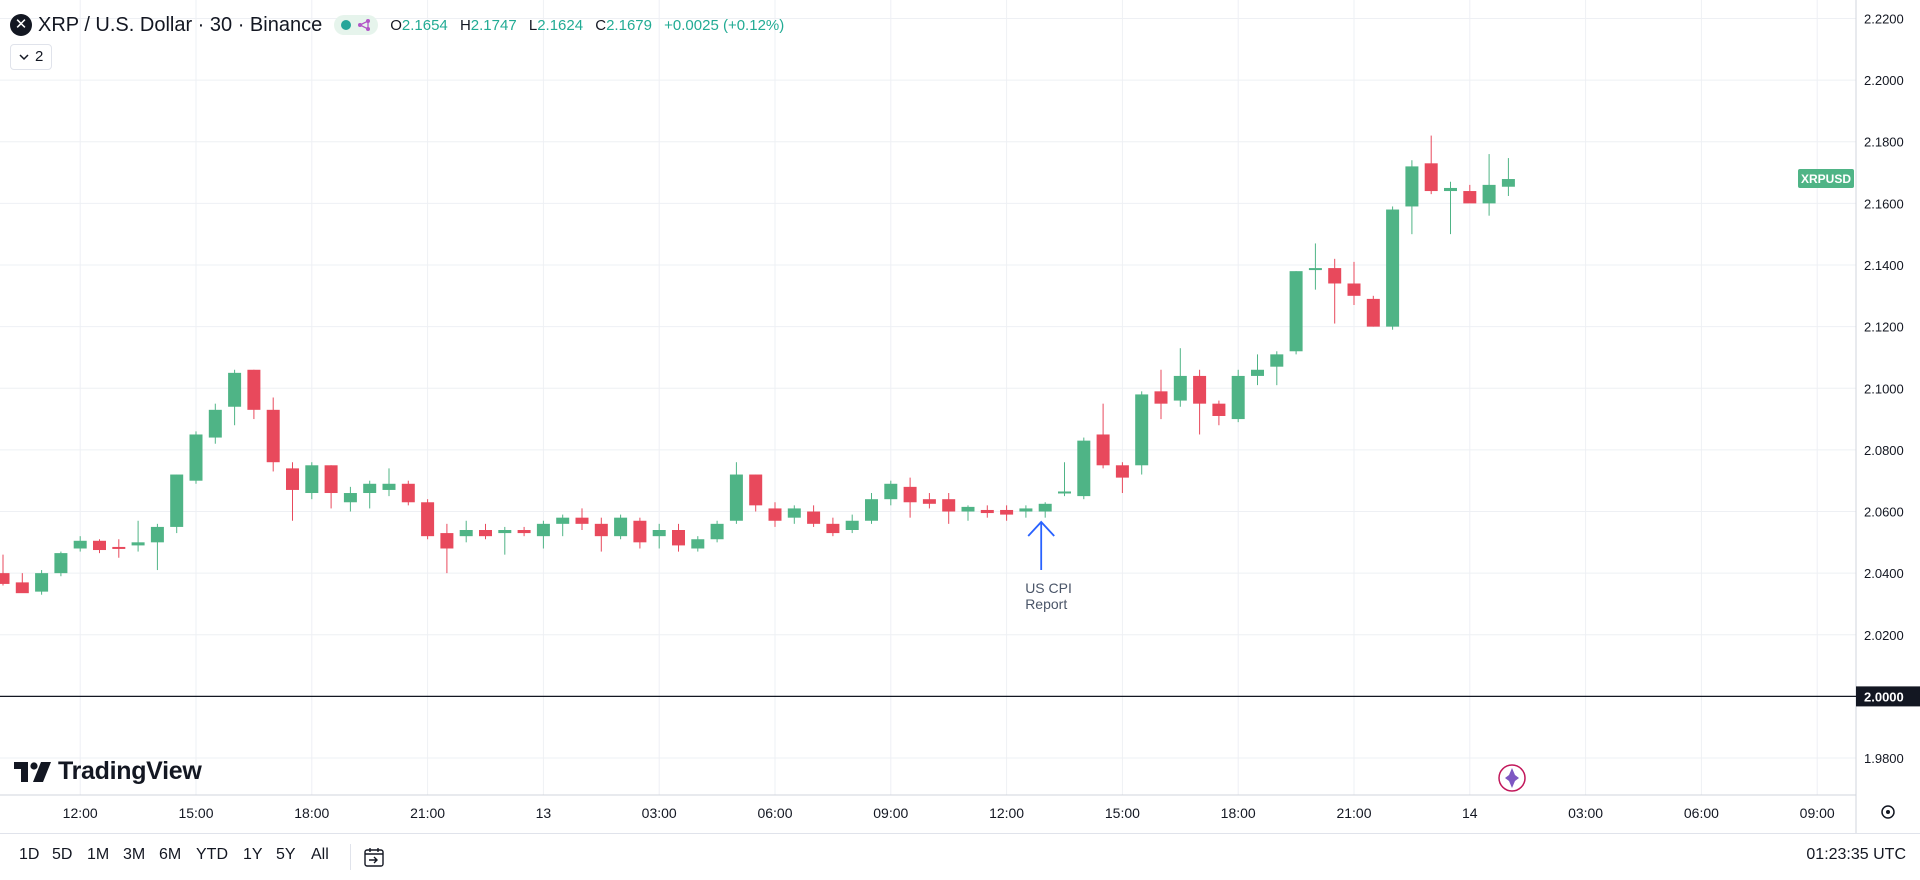 The height and width of the screenshot is (880, 1920). I want to click on range-button-3m: 3M, so click(134, 854).